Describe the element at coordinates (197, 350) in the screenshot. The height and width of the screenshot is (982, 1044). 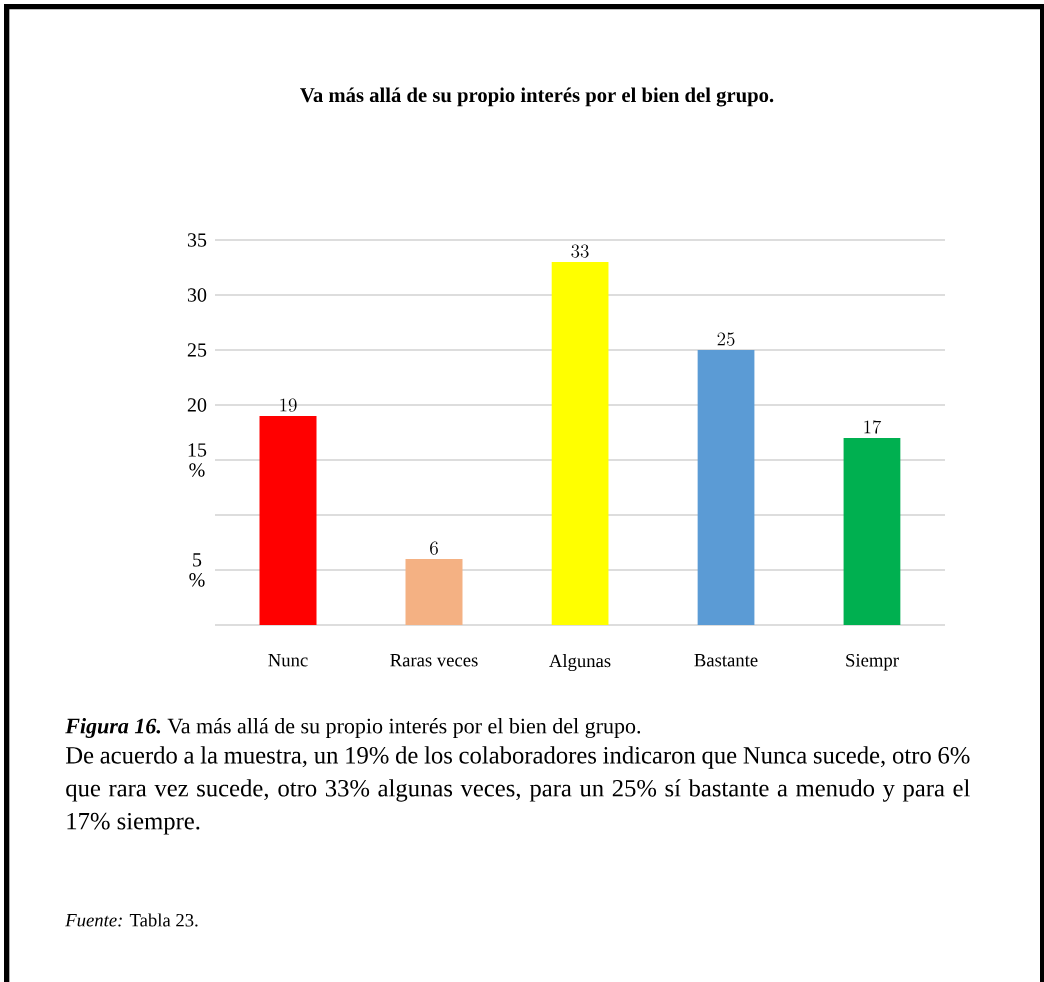
I see `y-tick-label: 25` at that location.